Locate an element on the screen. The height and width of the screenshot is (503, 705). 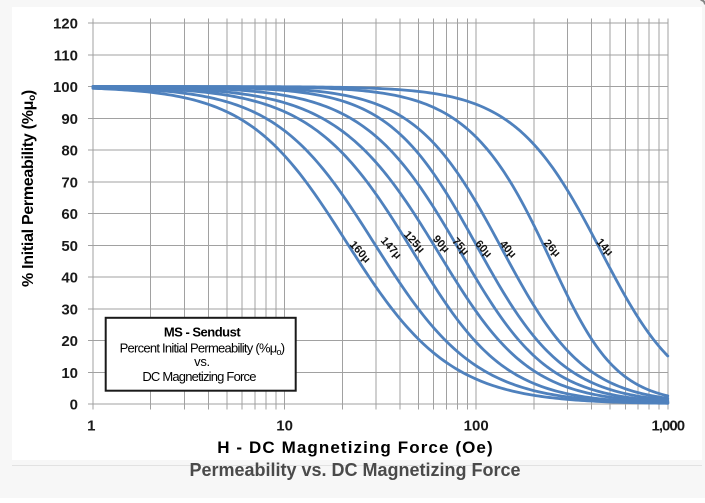
svg-text: H - DC Magnetizing Force (Oe) is located at coordinates (355, 447).